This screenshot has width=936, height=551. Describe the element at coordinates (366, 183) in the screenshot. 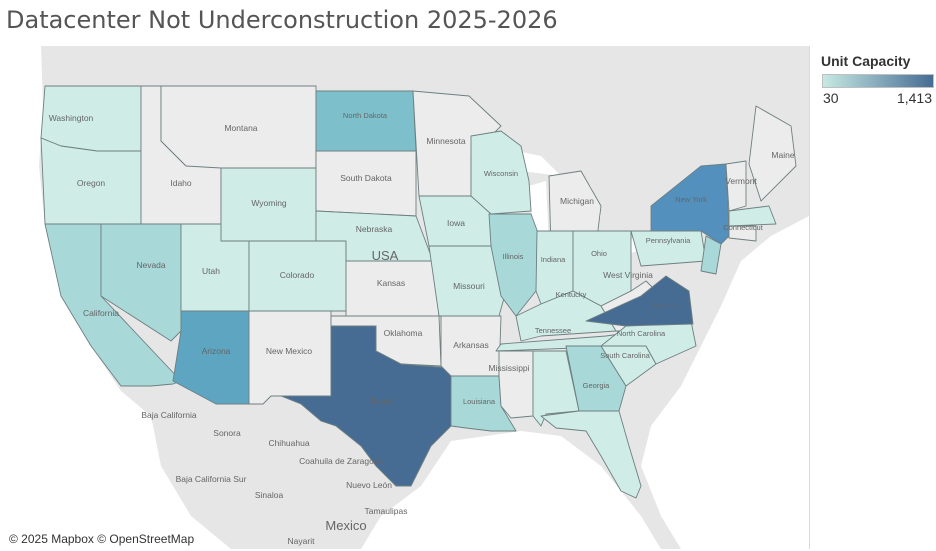

I see `state-south-dakota` at that location.